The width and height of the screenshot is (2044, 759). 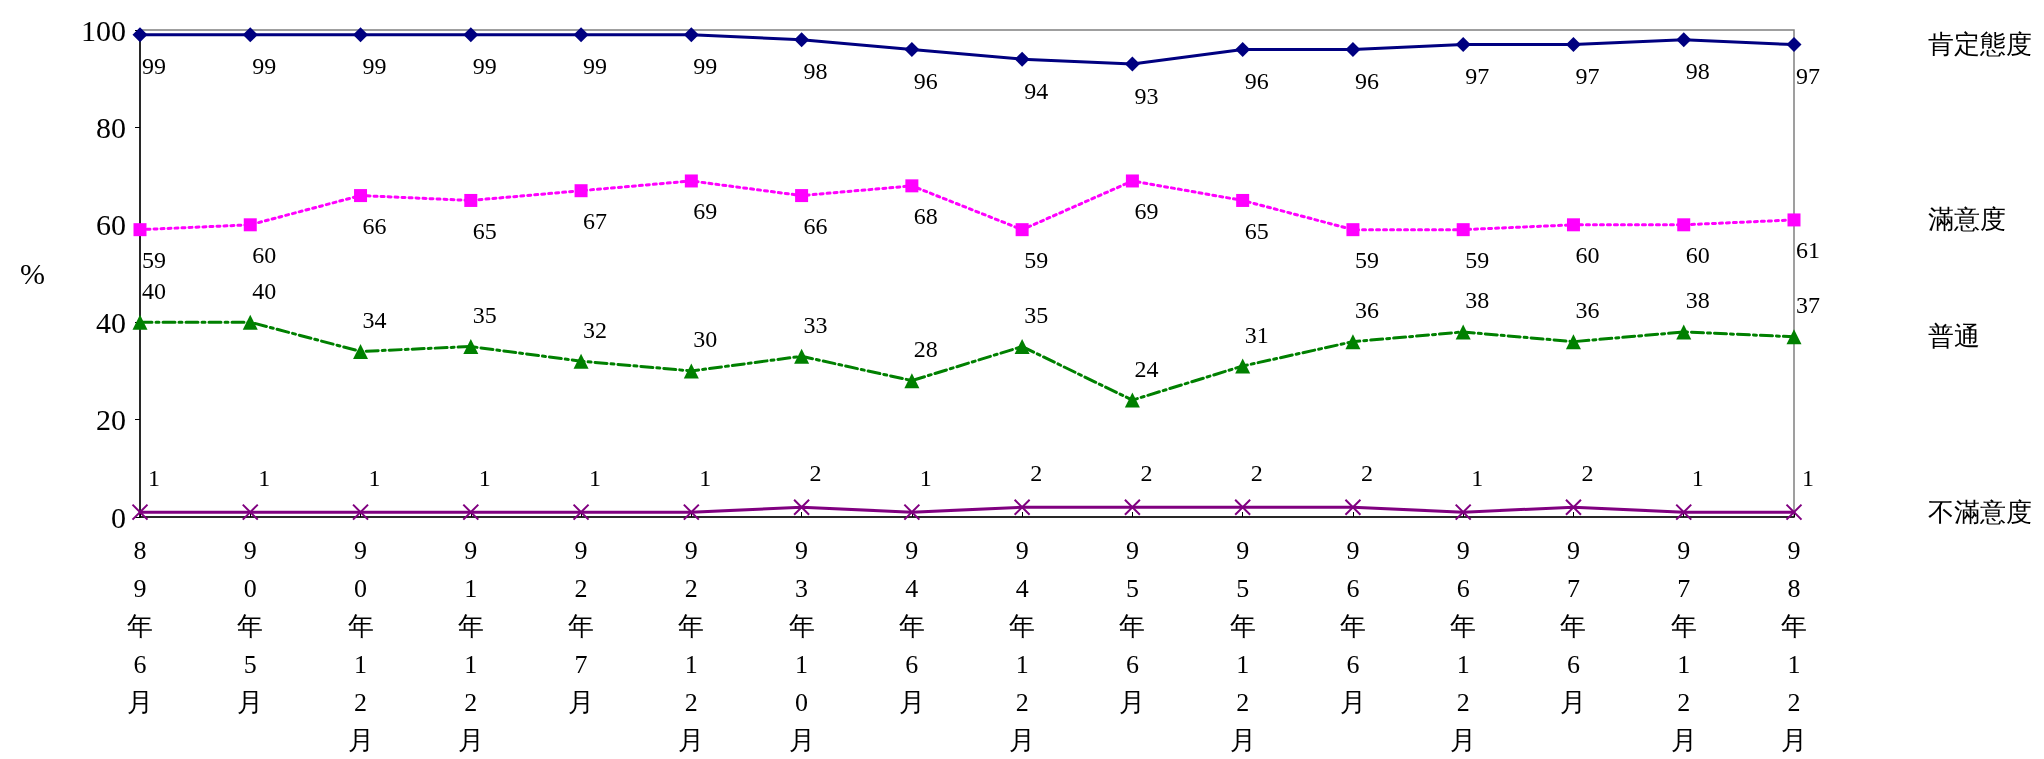 I want to click on data-label: 35, so click(x=1036, y=315).